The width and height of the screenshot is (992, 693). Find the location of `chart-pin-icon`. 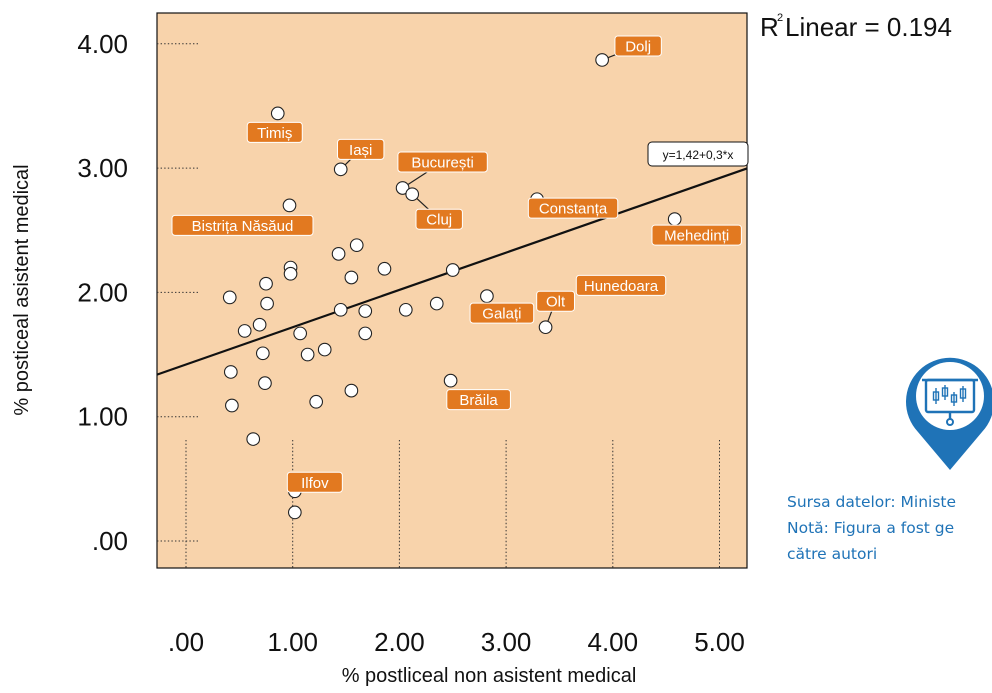

chart-pin-icon is located at coordinates (949, 413).